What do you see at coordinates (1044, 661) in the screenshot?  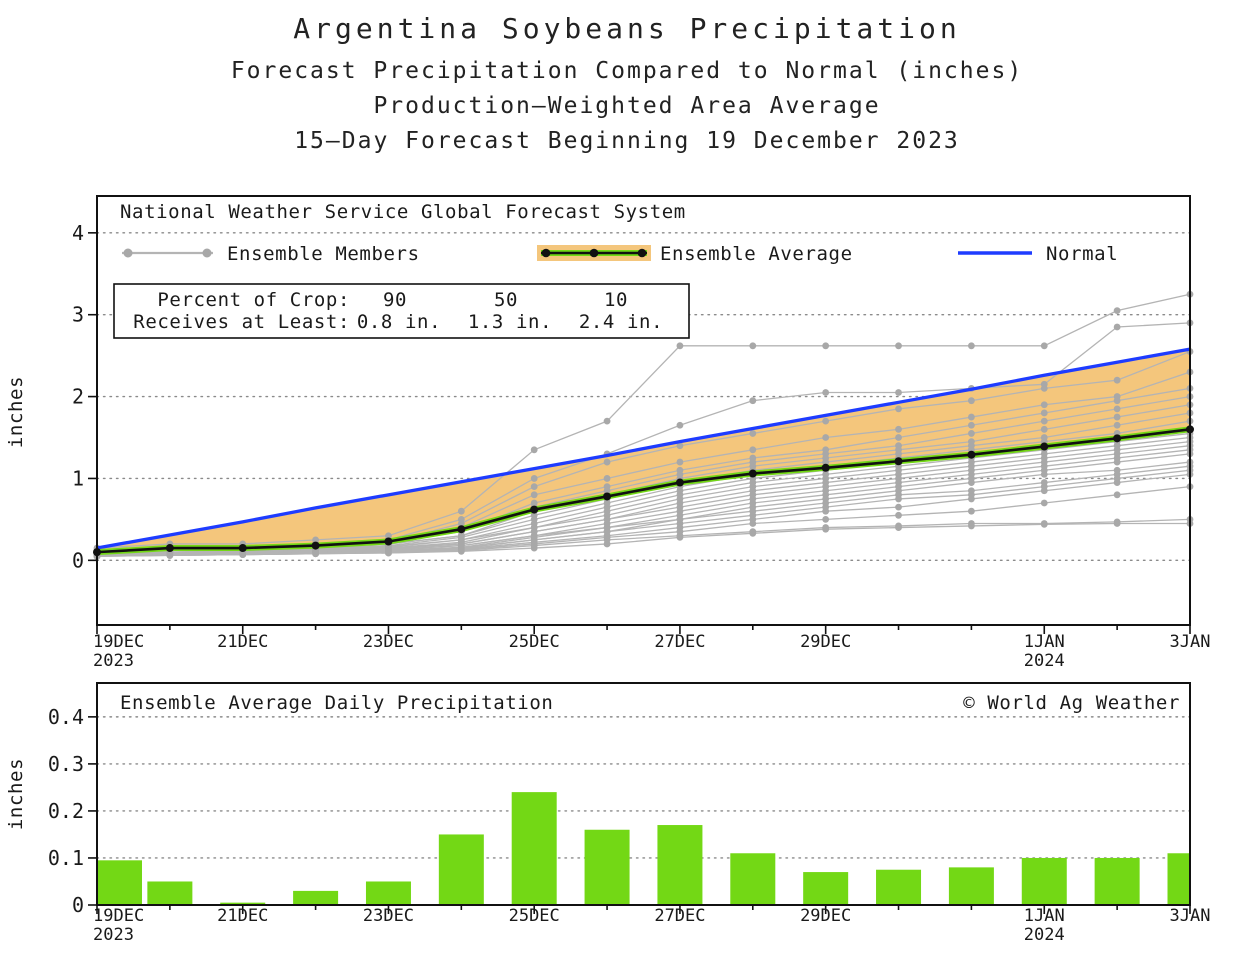 I see `x-tick-year-label: 2024` at bounding box center [1044, 661].